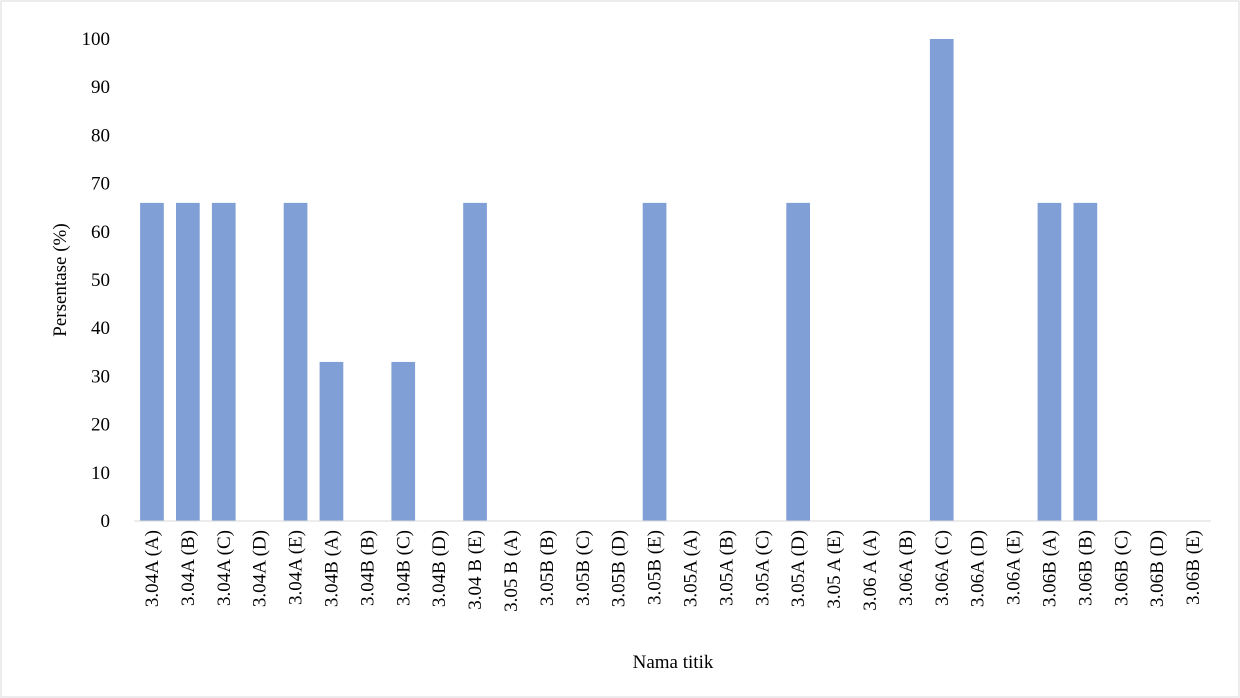  What do you see at coordinates (870, 570) in the screenshot?
I see `x-tick-label: 3.06 A (A)` at bounding box center [870, 570].